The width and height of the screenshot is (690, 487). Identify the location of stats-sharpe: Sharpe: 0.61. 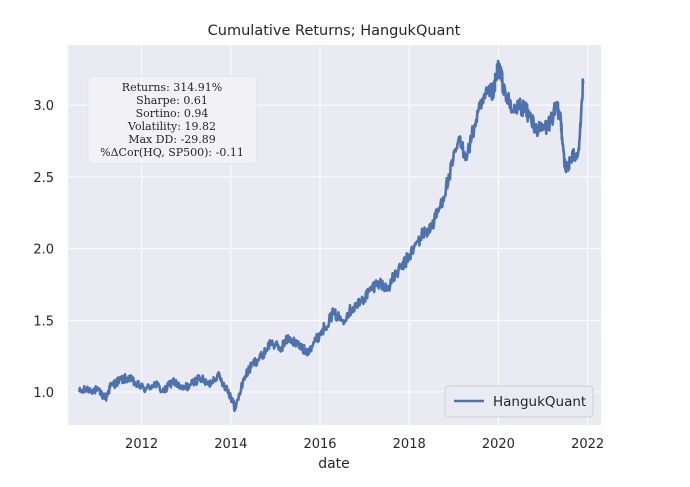
(172, 100).